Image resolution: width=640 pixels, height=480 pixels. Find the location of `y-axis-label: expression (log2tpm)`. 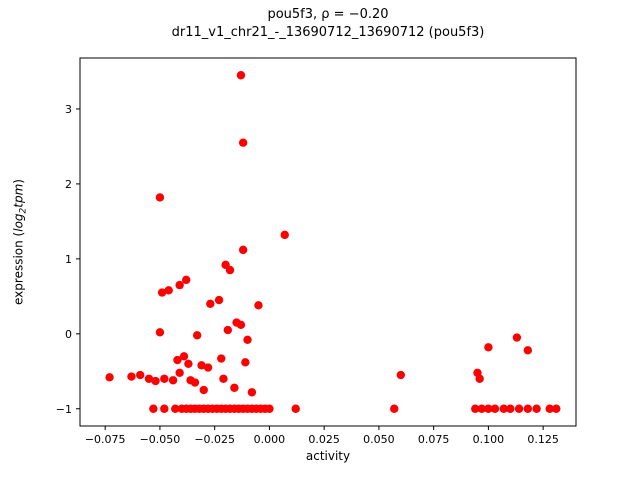

y-axis-label: expression (log2tpm) is located at coordinates (19, 242).